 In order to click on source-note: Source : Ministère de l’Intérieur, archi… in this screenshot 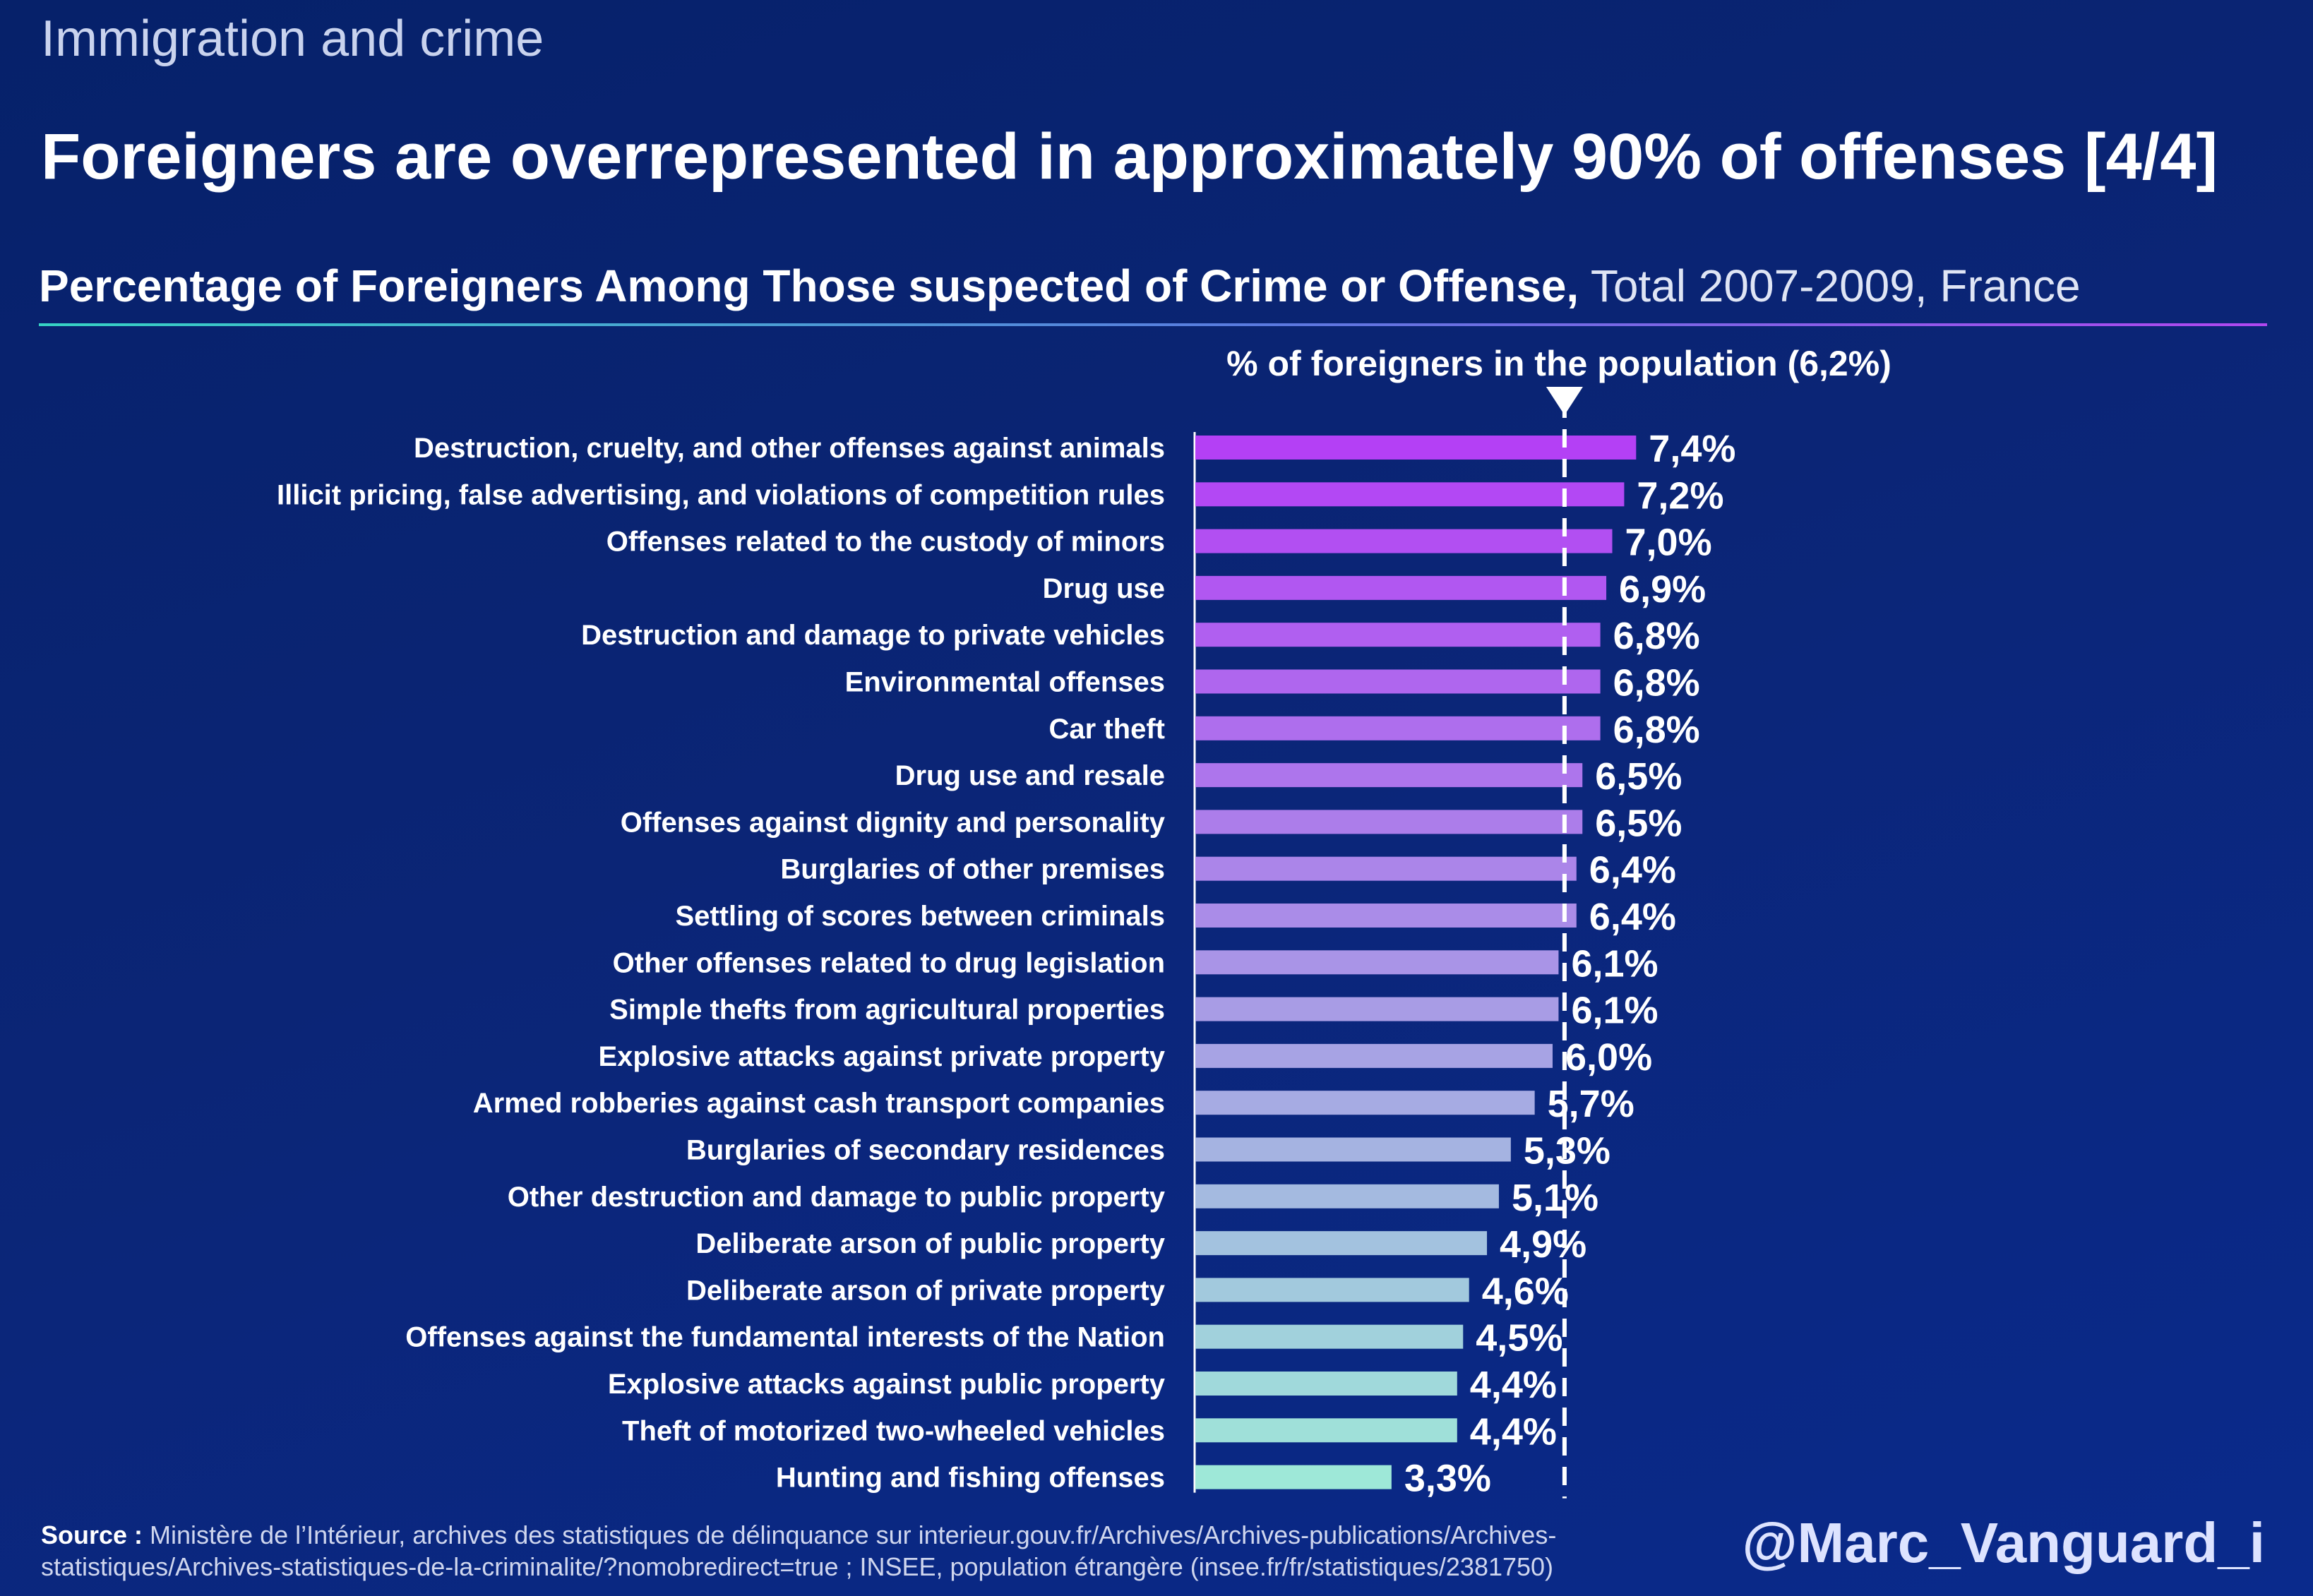, I will do `click(899, 1551)`.